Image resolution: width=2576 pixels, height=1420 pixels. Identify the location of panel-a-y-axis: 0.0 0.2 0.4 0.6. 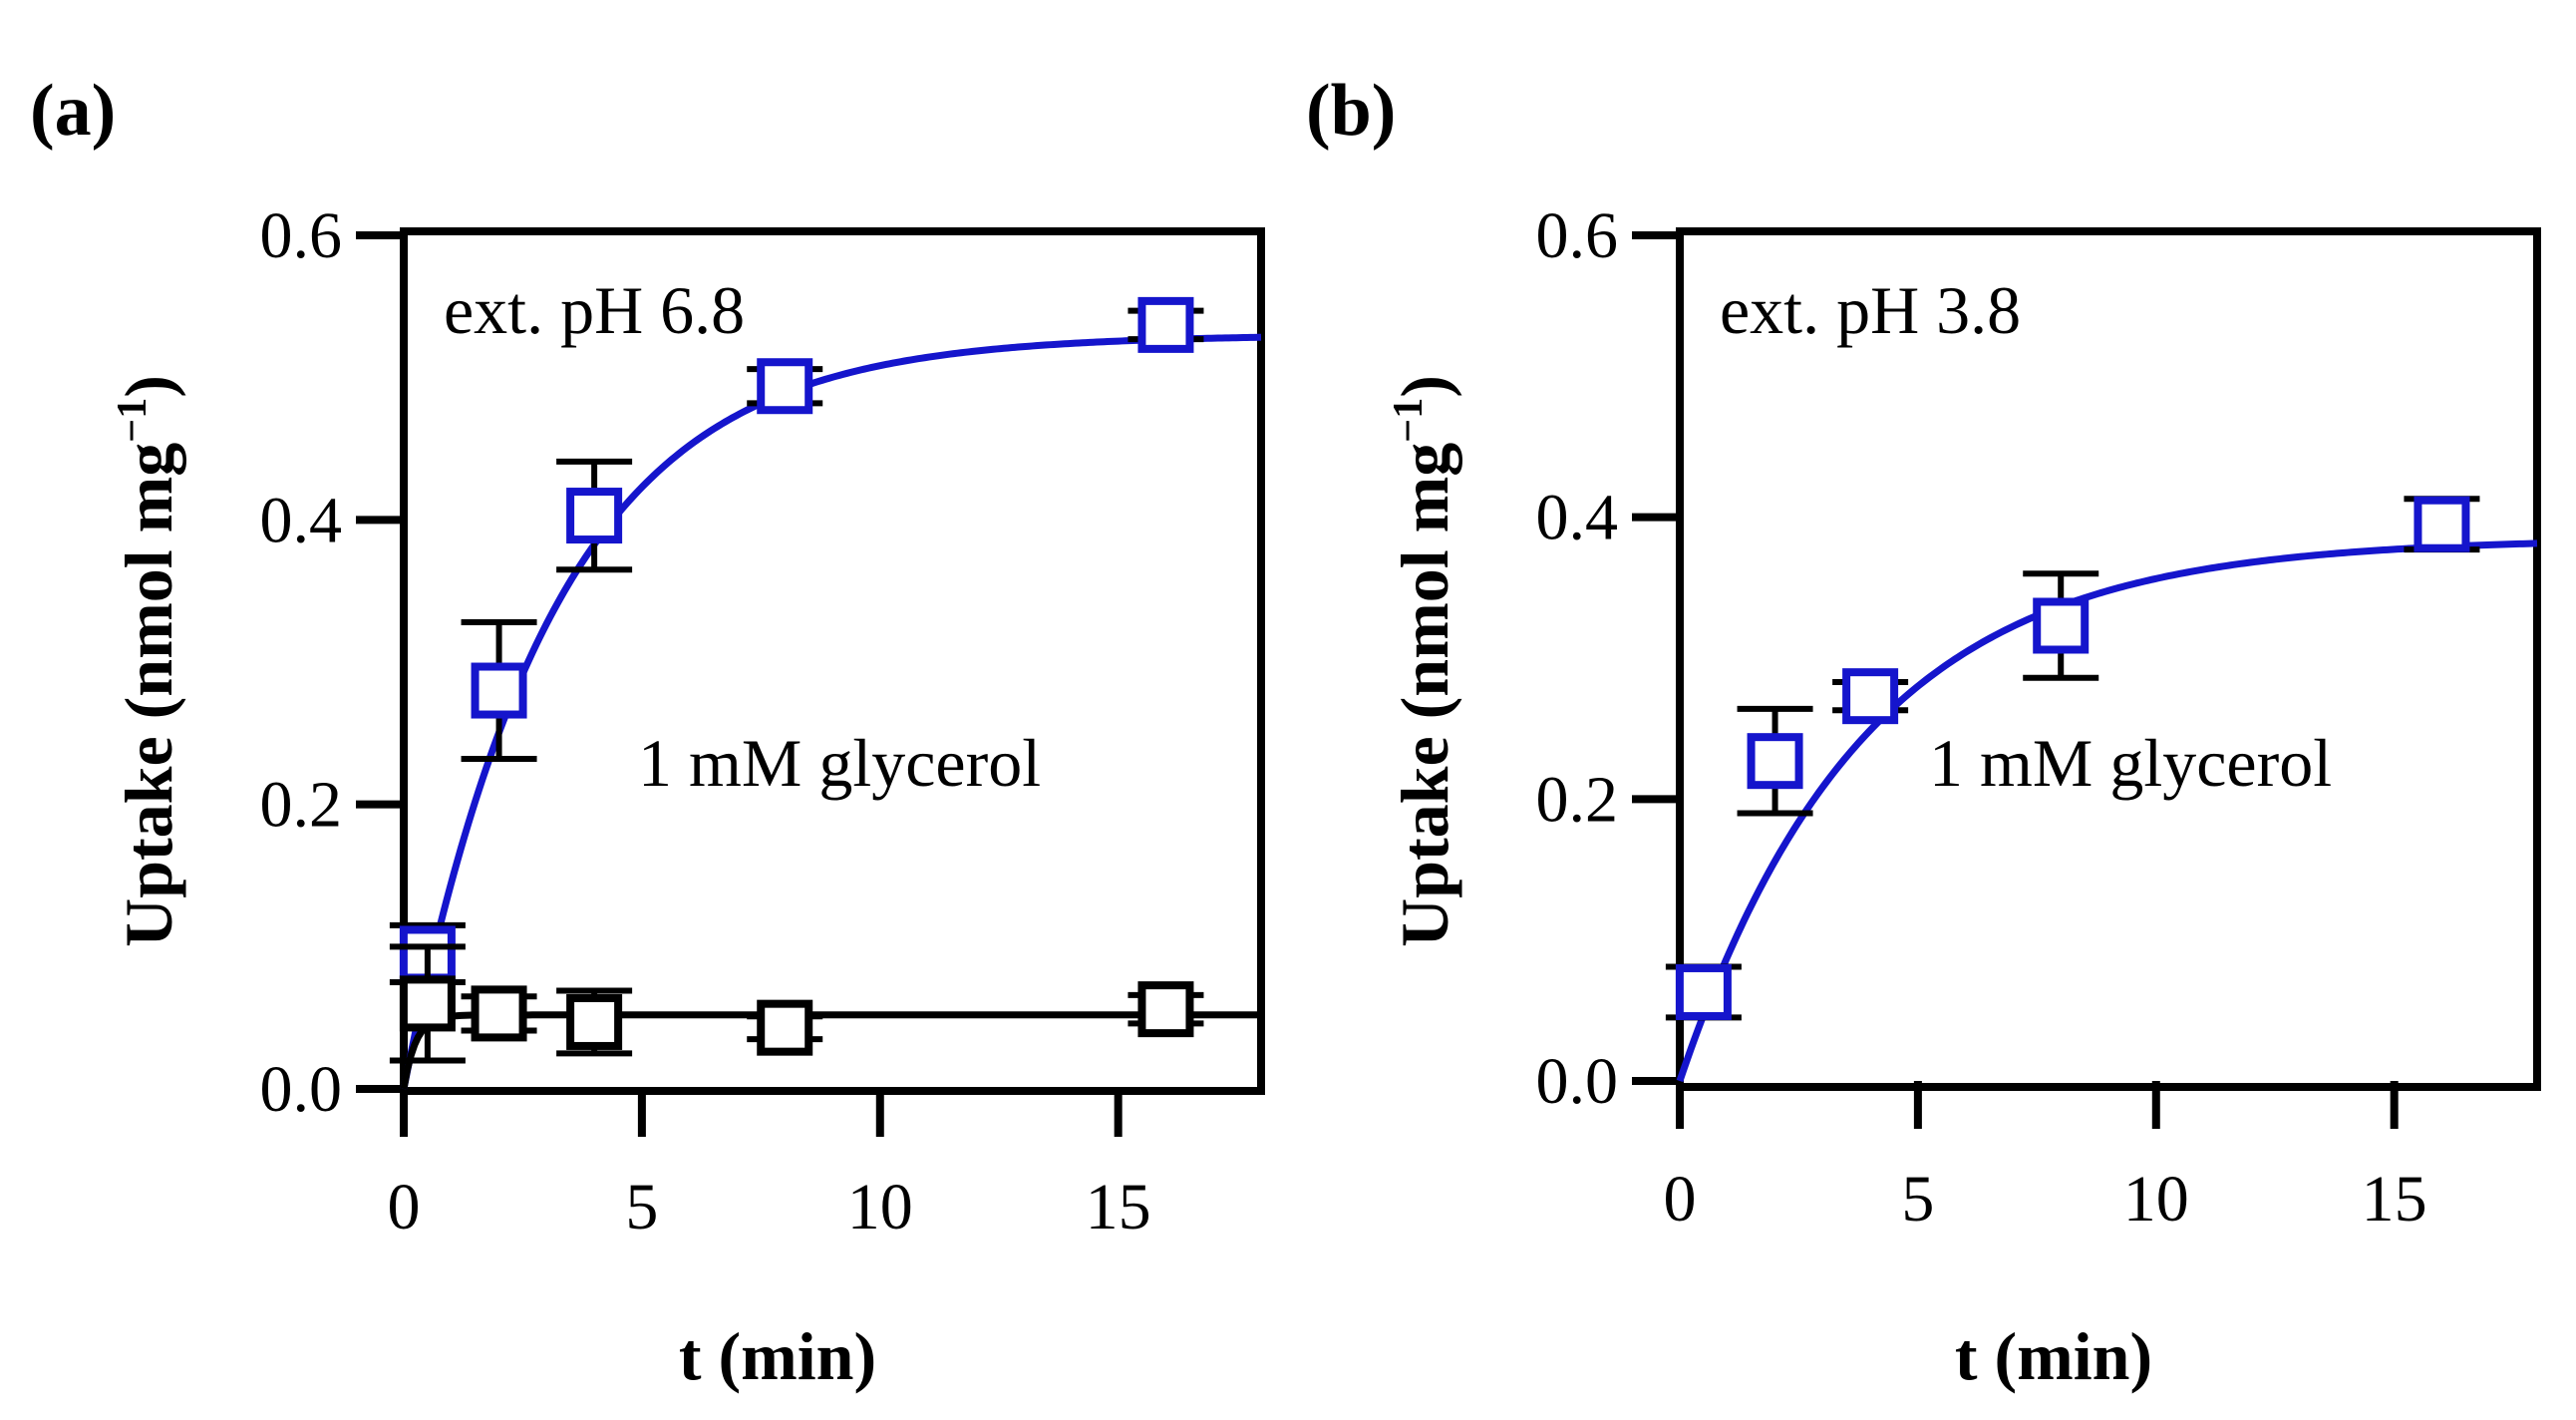
(332, 663).